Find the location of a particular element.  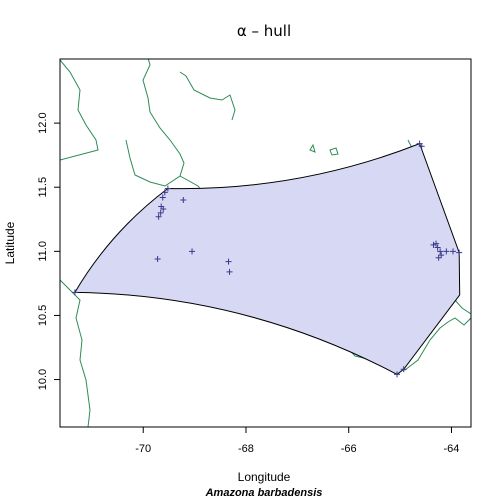

x-axis: -70 -68 -66 -64 is located at coordinates (297, 441).